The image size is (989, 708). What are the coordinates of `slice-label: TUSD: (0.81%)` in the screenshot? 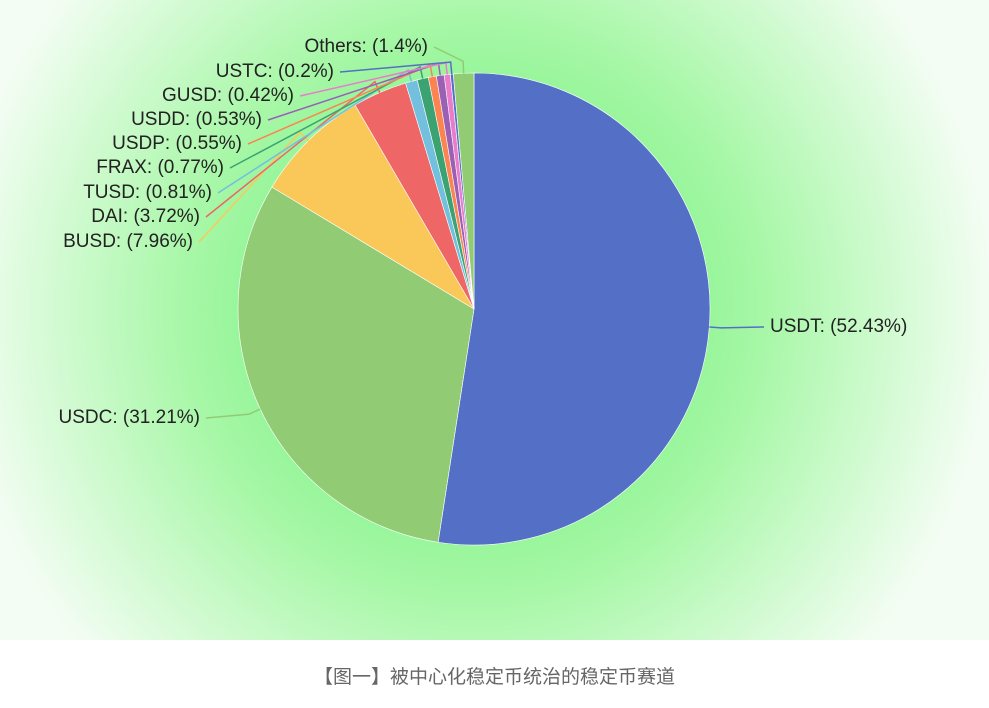 It's located at (147, 192).